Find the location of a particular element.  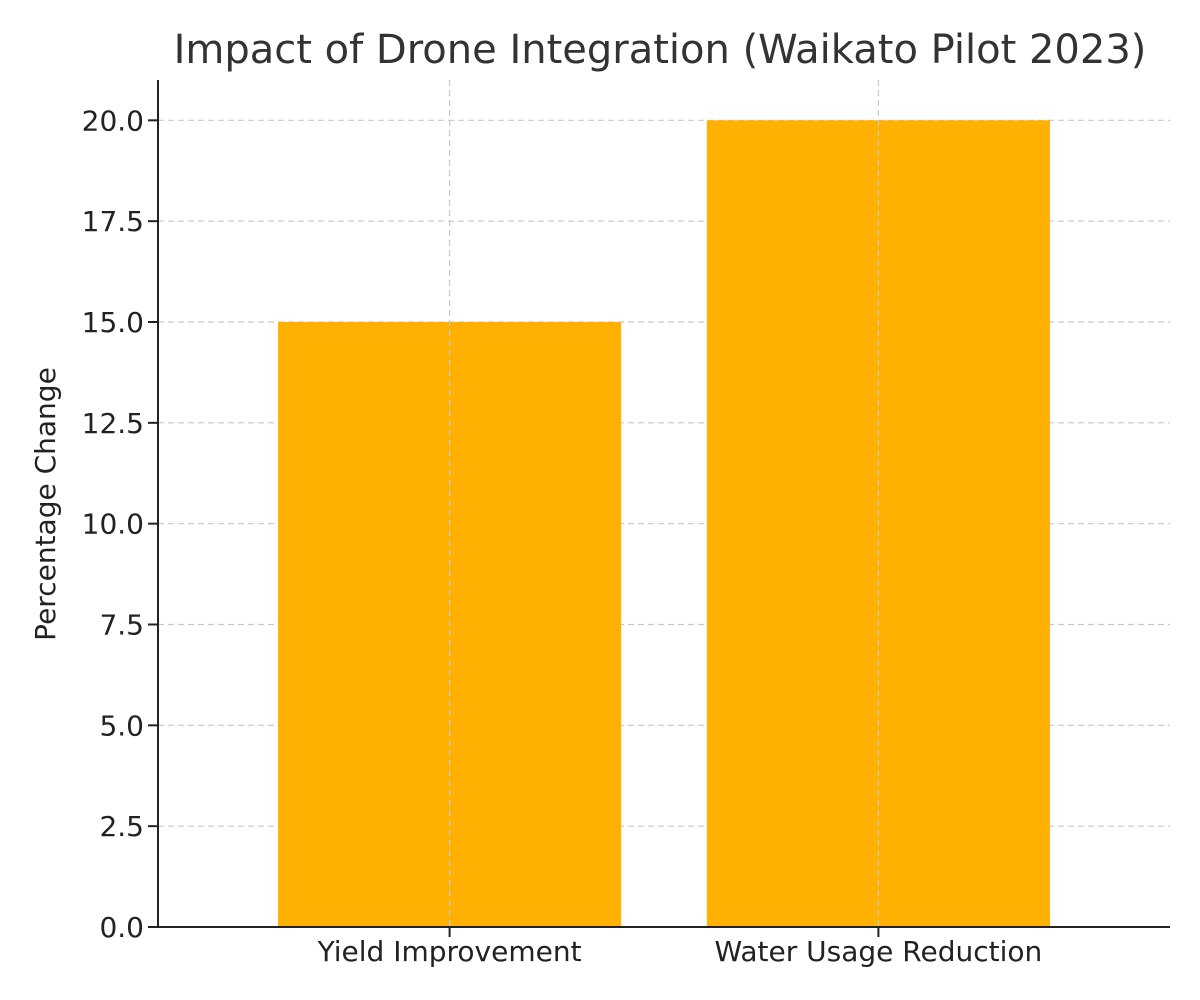

y-axis-ticks: 0.0 2.5 5.0 7.5 10.0 12.5 15.0 17.5 20.0 is located at coordinates (120, 524).